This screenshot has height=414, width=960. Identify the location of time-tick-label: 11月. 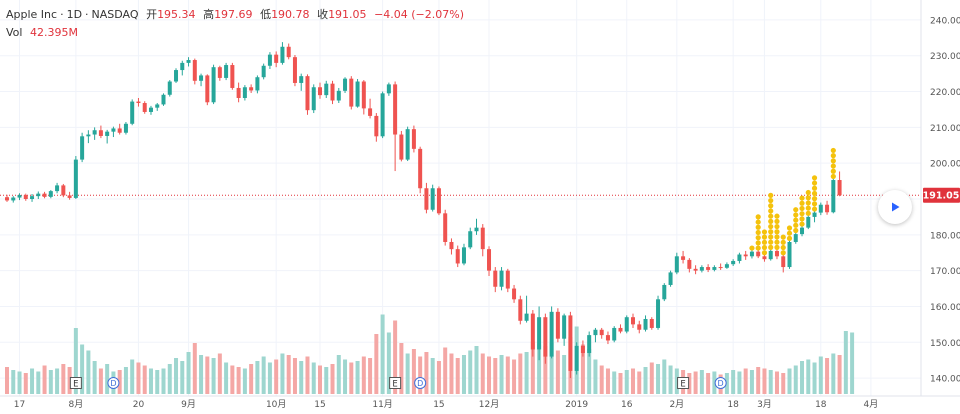
(382, 404).